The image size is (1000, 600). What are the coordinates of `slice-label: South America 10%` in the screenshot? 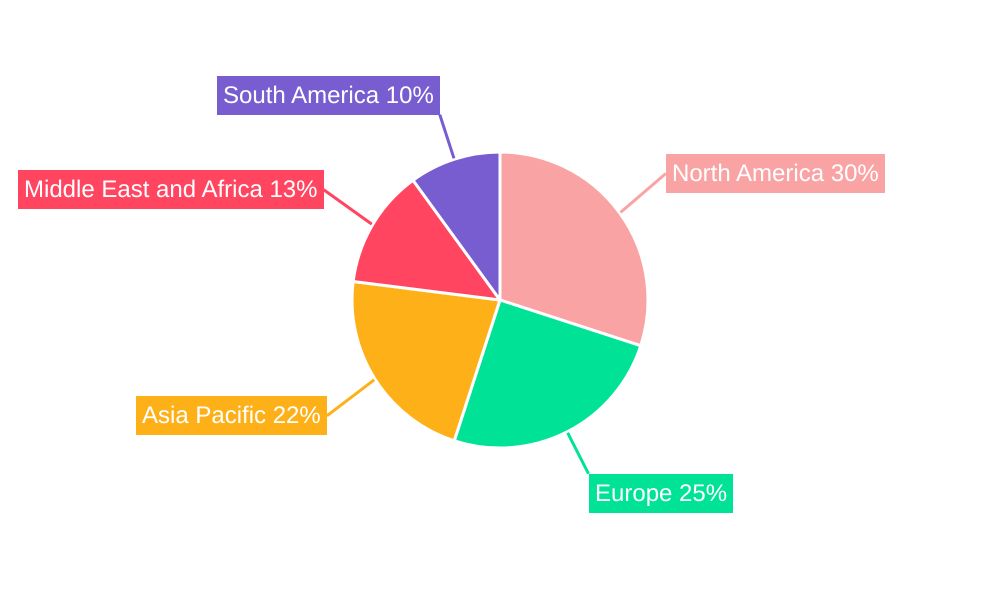 It's located at (328, 95).